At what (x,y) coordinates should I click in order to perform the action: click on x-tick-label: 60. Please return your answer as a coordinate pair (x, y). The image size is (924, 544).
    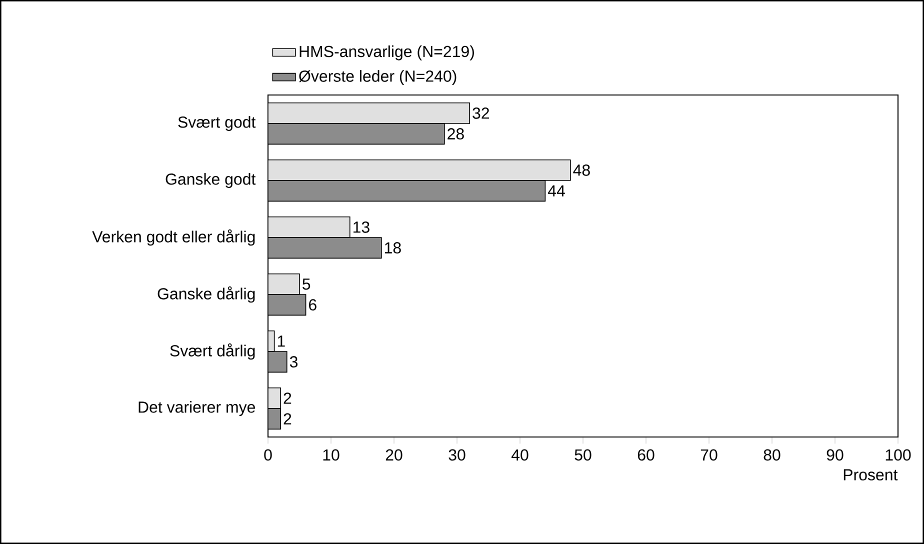
    Looking at the image, I should click on (646, 455).